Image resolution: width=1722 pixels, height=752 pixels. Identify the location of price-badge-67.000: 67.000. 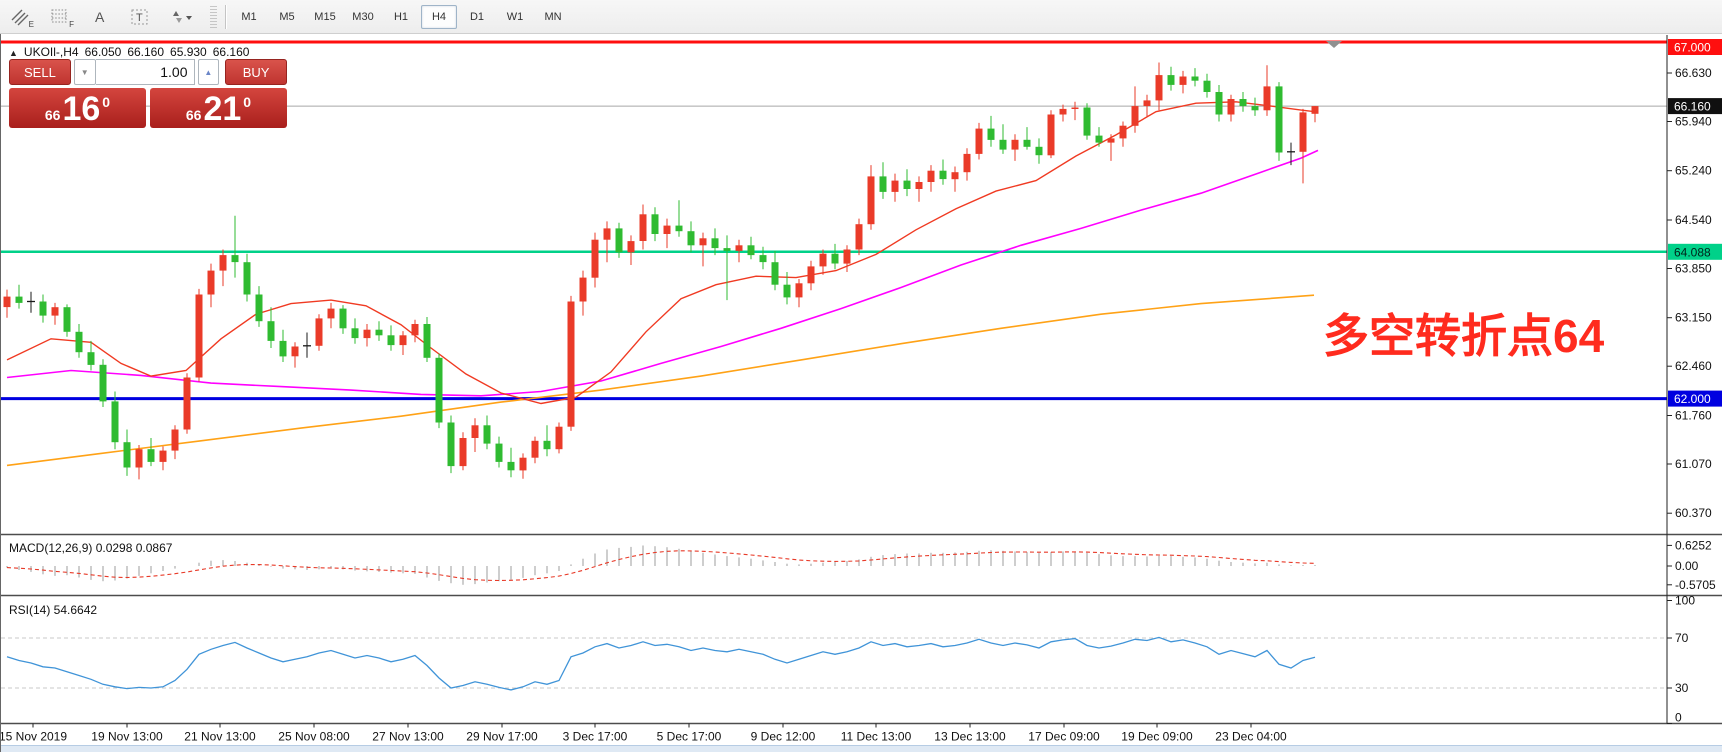
(1695, 47).